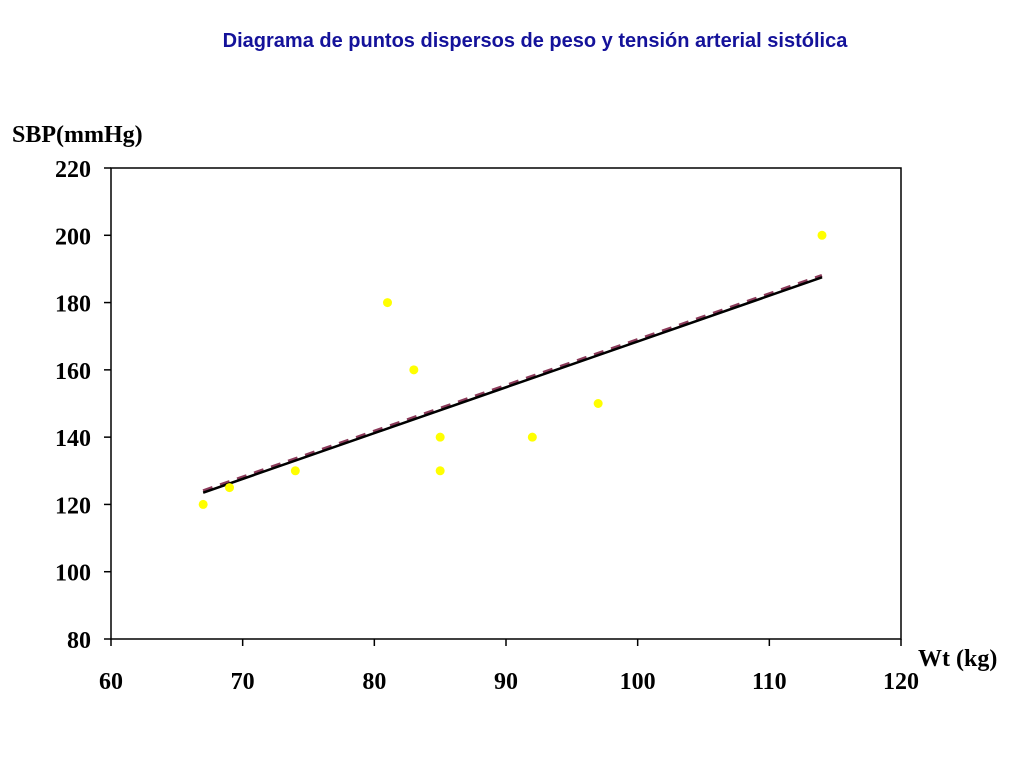 The height and width of the screenshot is (768, 1024). I want to click on x-tick-label: 70, so click(243, 682).